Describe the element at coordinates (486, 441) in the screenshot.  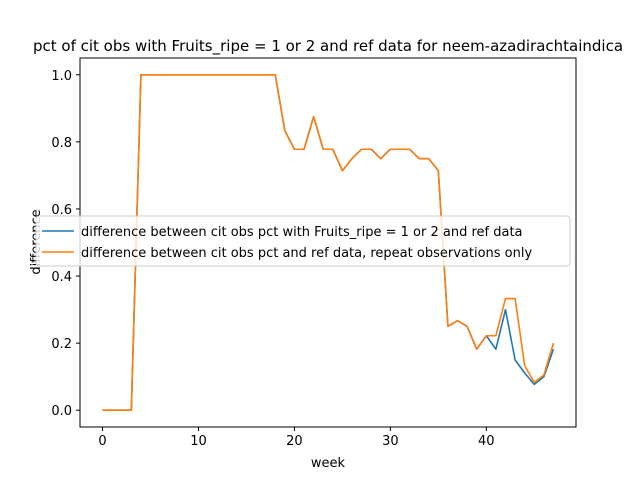
I see `x-tick-label: 40` at that location.